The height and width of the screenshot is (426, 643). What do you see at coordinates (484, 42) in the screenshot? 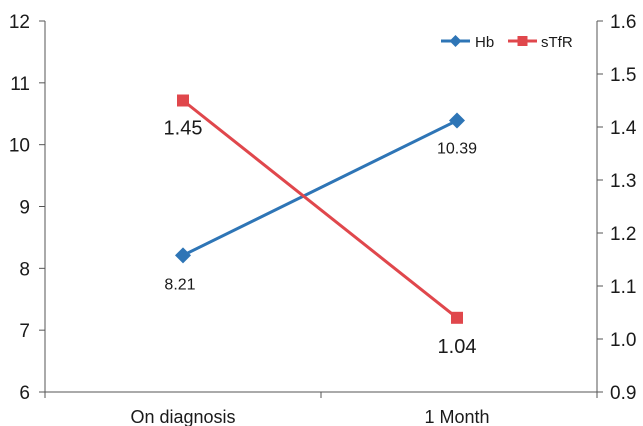
I see `hb-legend-label: Hb` at bounding box center [484, 42].